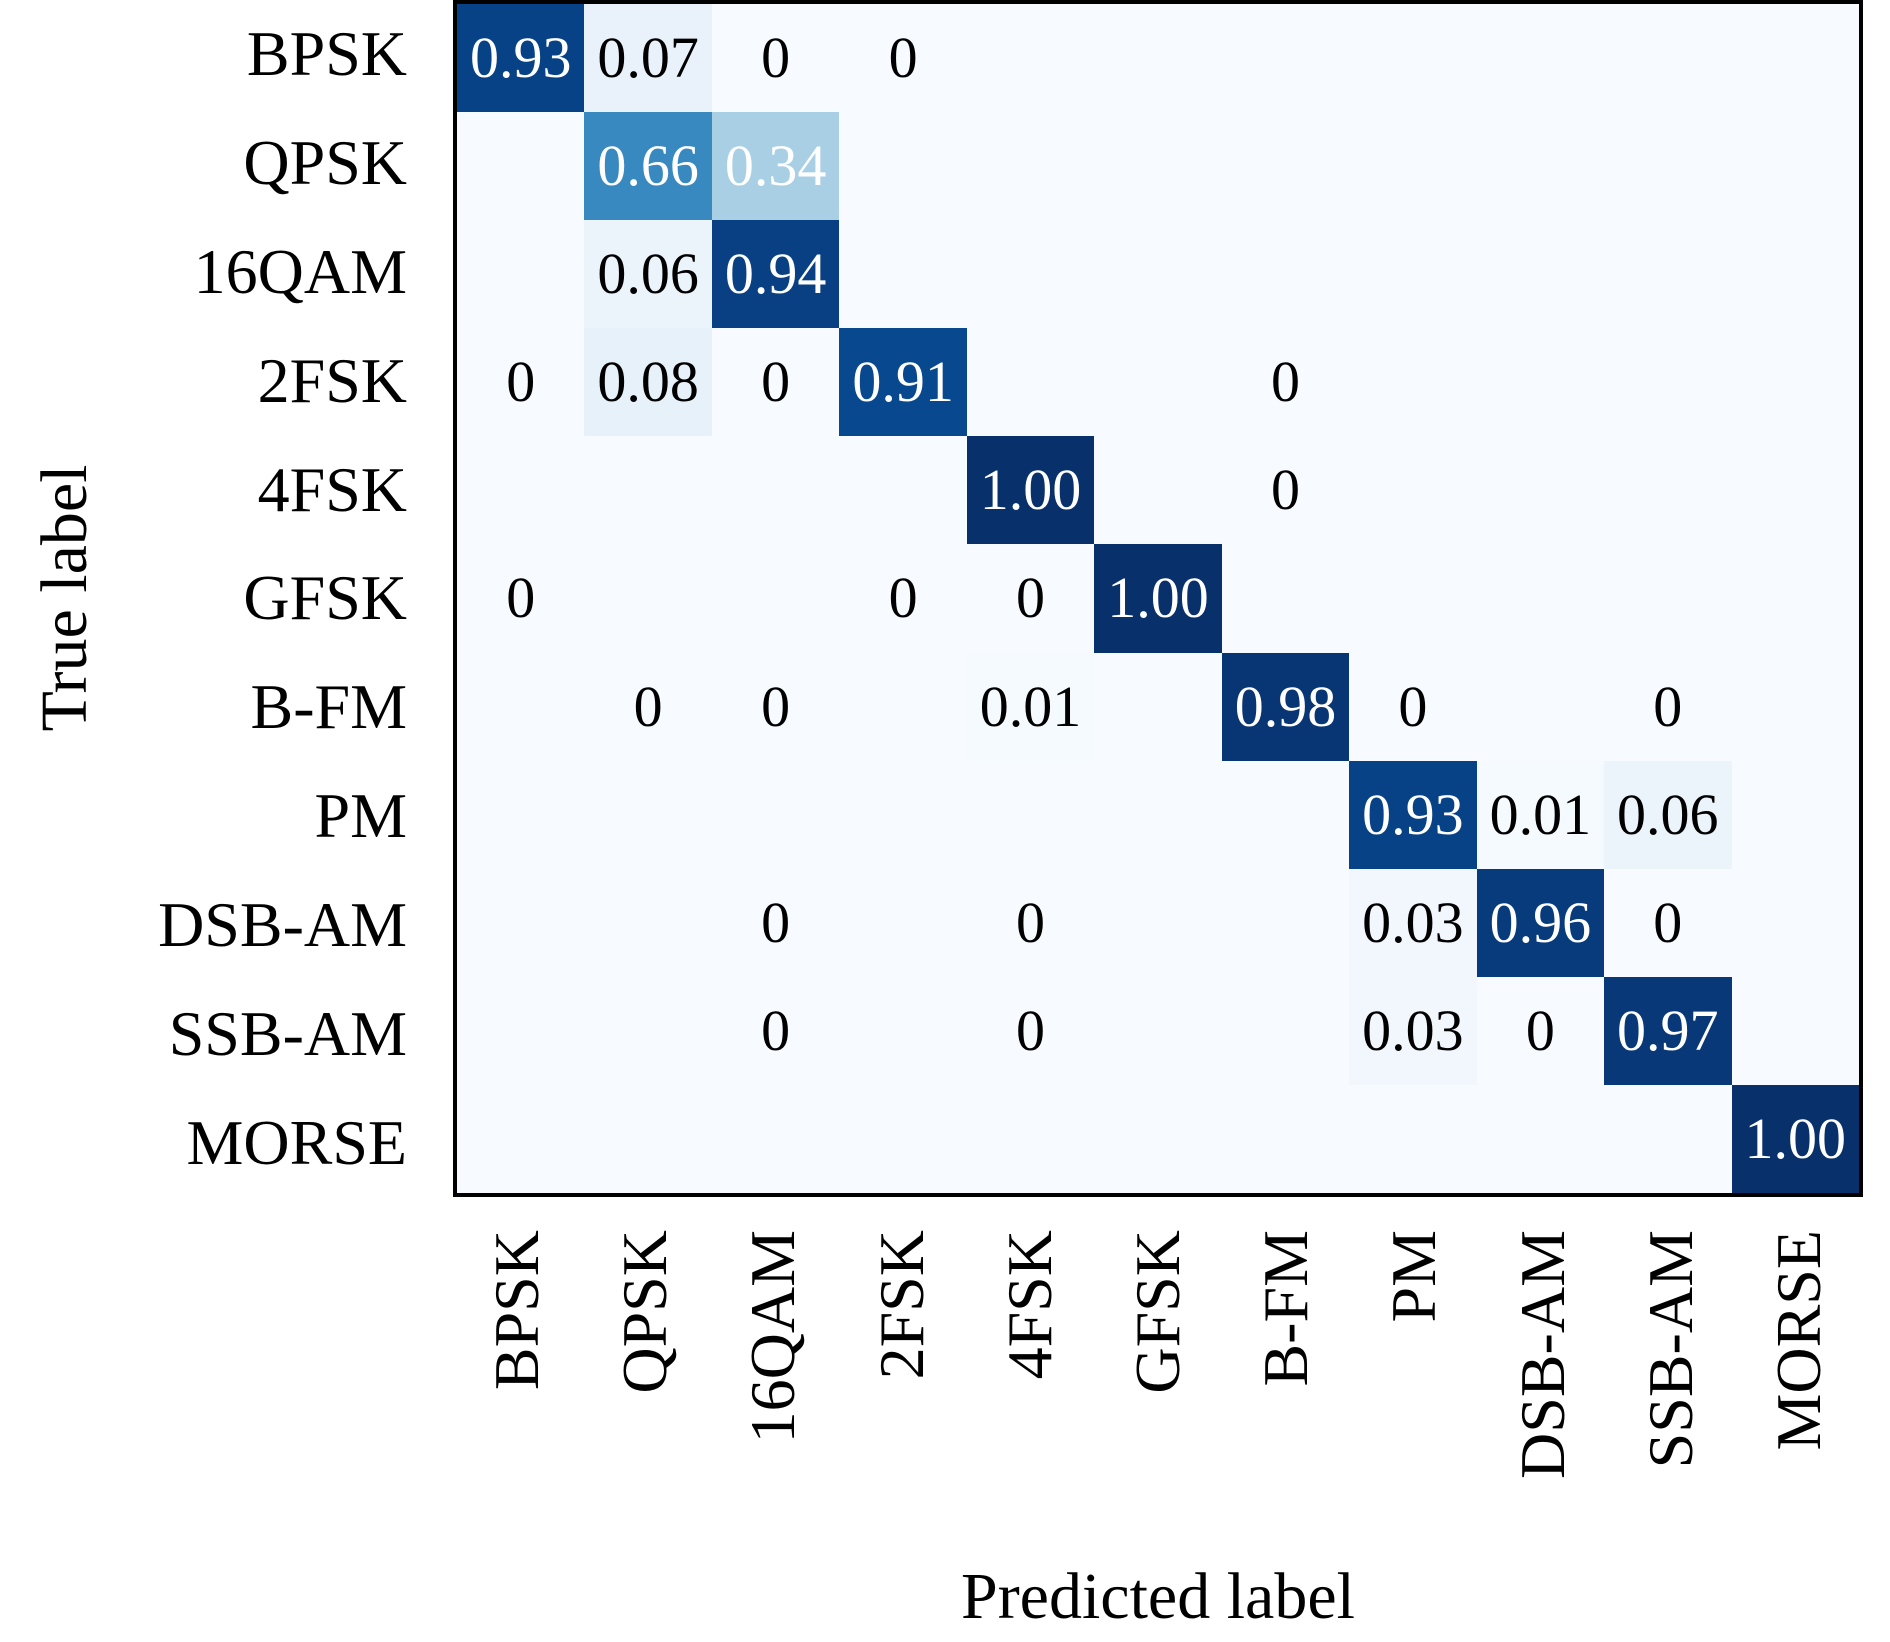  Describe the element at coordinates (648, 166) in the screenshot. I see `matrix-cell-QPSK-QPSK: 0.66` at that location.